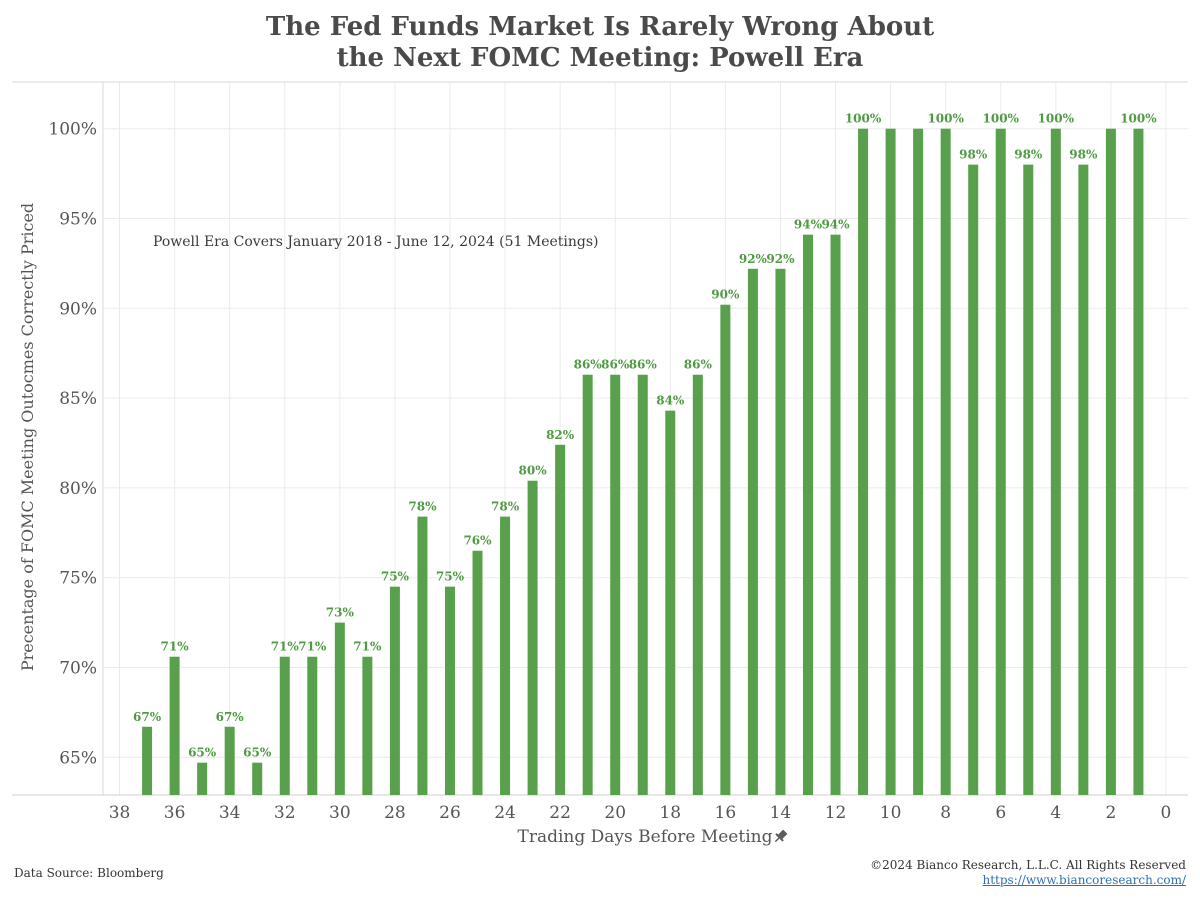 The height and width of the screenshot is (900, 1200). I want to click on bar-value-label: 90%, so click(725, 295).